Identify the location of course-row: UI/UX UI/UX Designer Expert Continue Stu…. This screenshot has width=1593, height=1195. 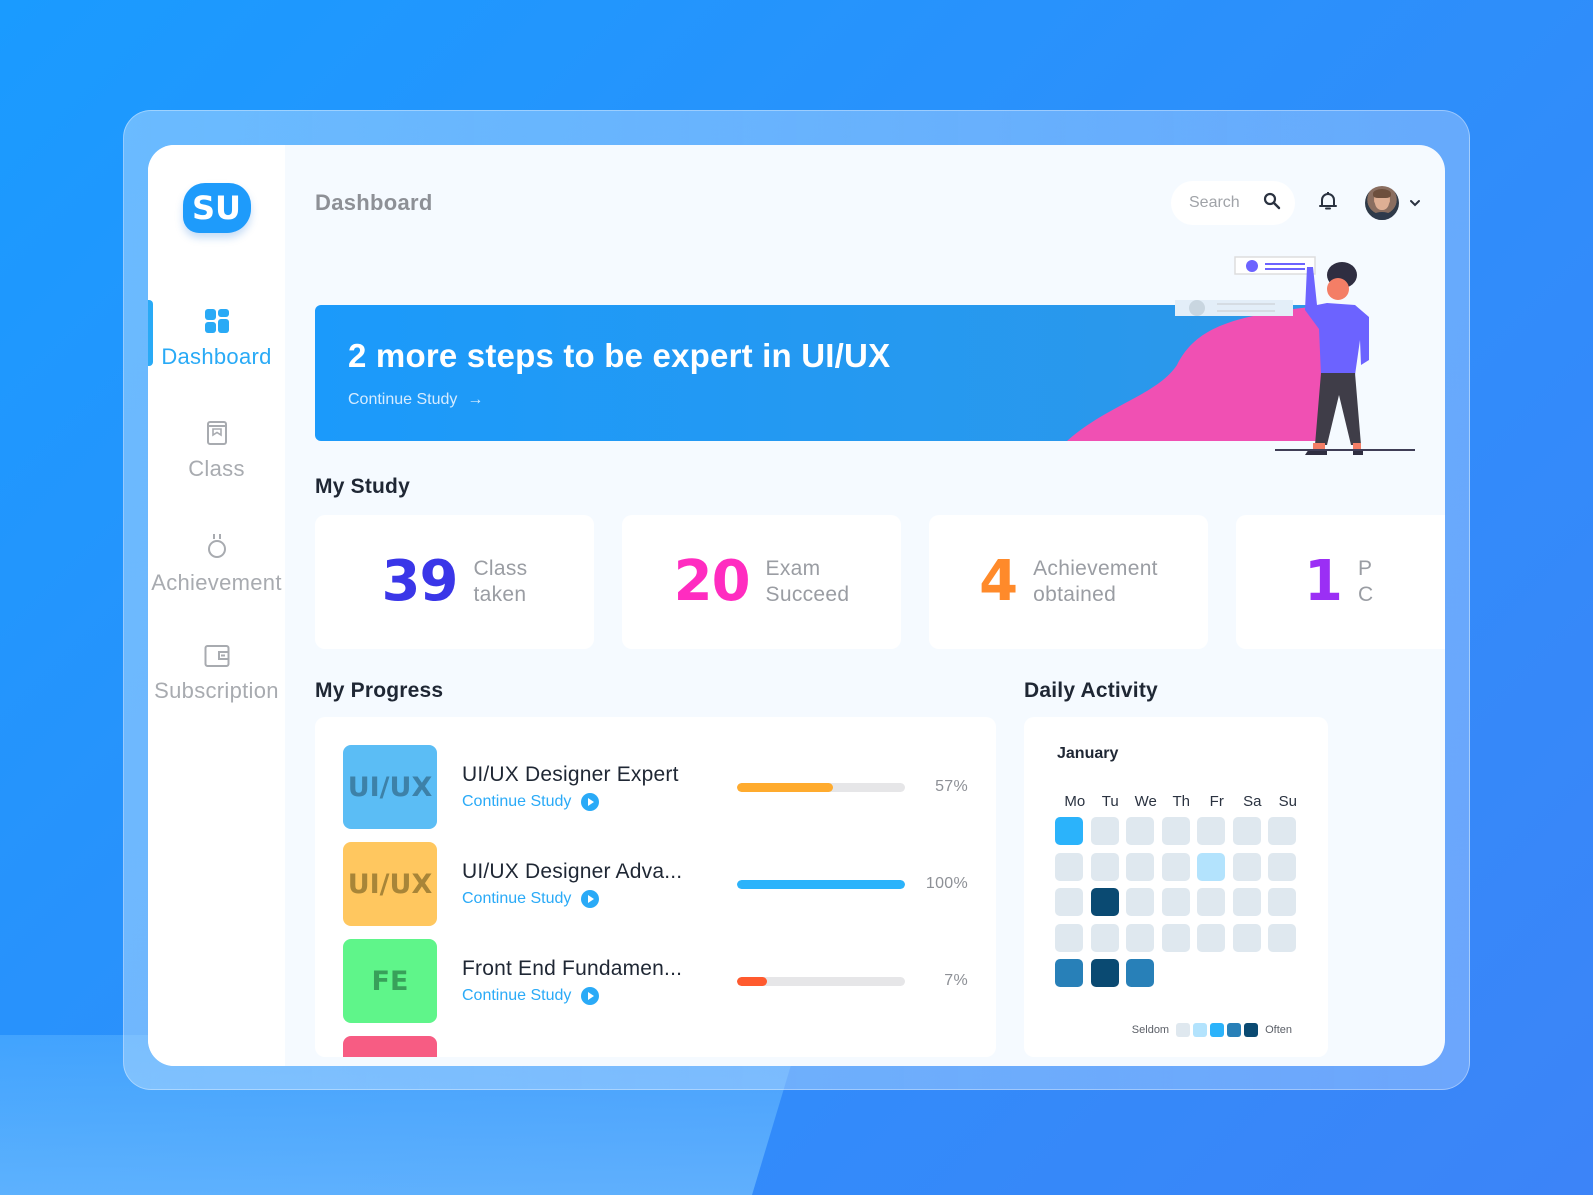
(655, 787).